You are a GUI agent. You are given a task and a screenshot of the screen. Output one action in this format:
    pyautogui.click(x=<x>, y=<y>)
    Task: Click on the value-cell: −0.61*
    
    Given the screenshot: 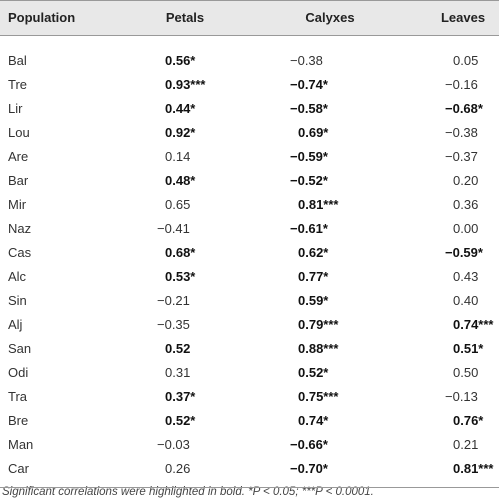 What is the action you would take?
    pyautogui.click(x=309, y=228)
    